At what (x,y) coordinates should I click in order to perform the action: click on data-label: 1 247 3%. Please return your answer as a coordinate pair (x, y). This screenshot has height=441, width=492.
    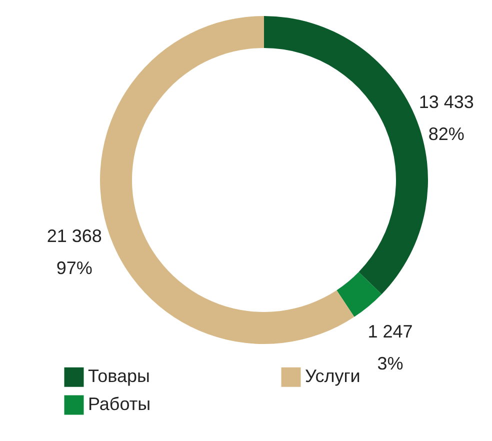
    Looking at the image, I should click on (390, 348).